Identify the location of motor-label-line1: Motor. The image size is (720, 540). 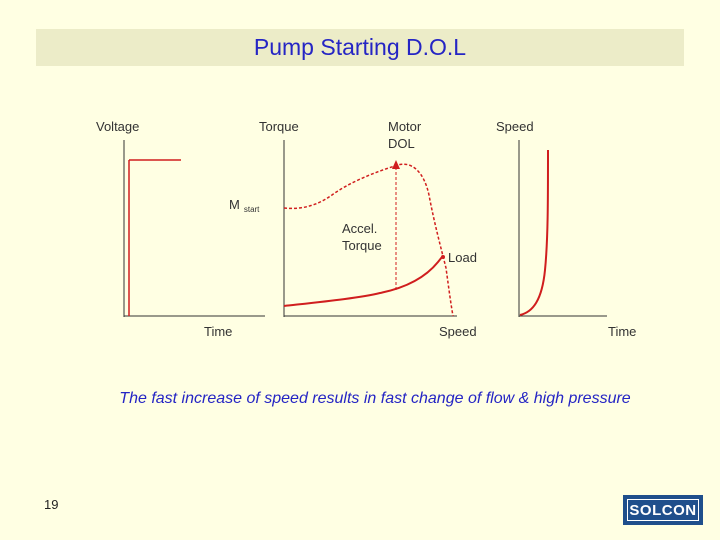
(405, 126).